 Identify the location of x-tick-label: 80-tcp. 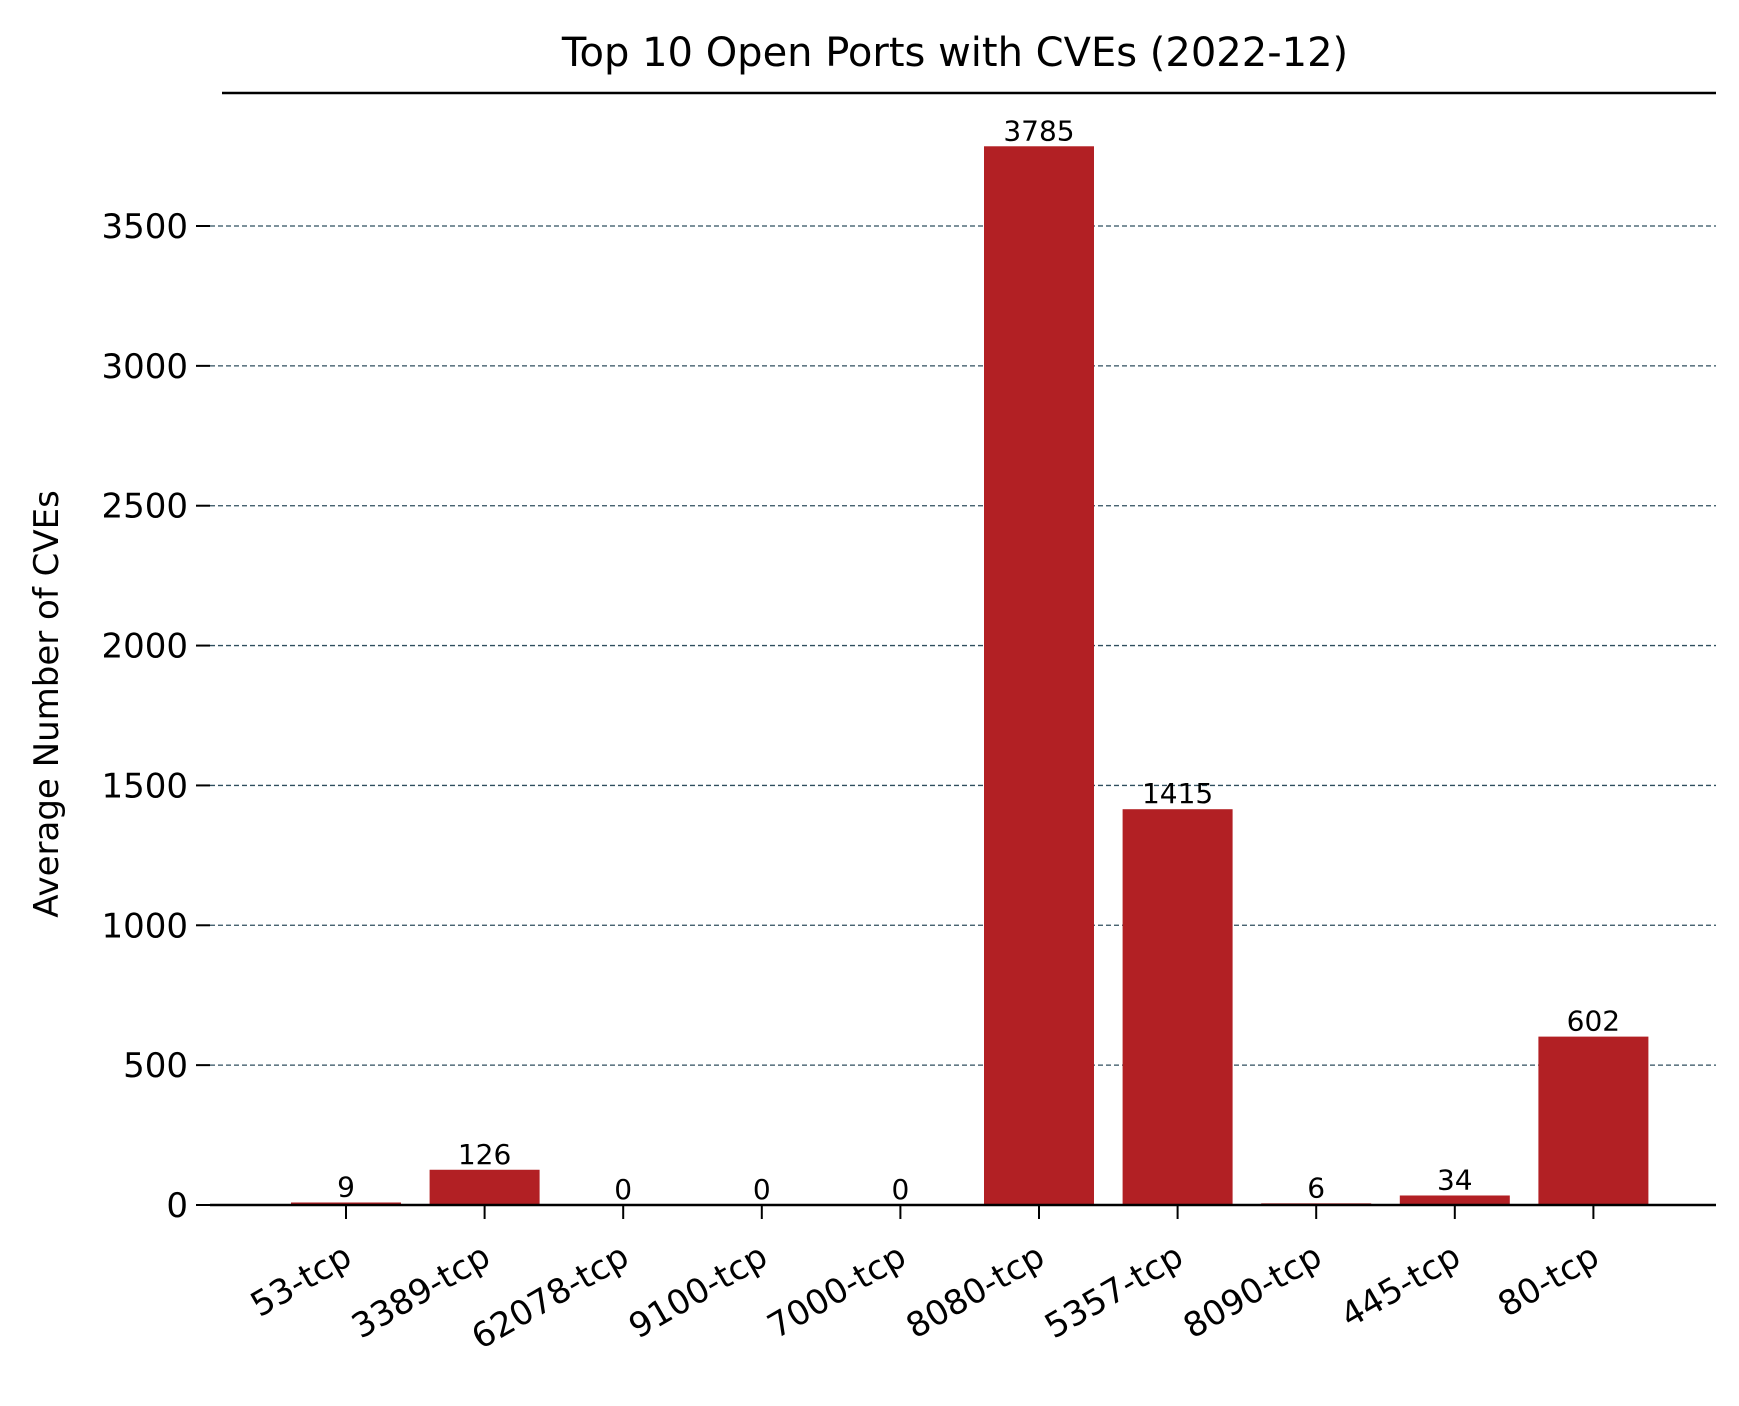
(1548, 1280).